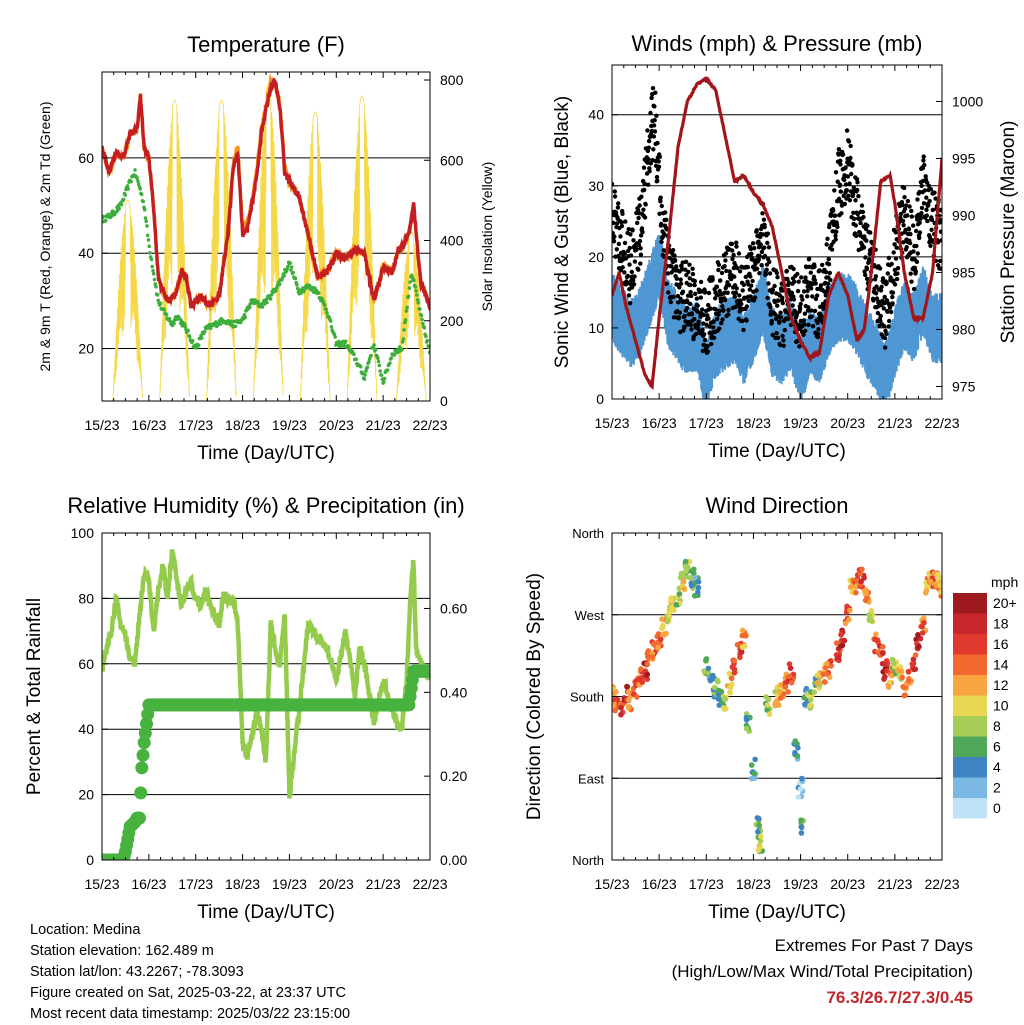  Describe the element at coordinates (452, 241) in the screenshot. I see `y-right-tick-label: 400` at that location.